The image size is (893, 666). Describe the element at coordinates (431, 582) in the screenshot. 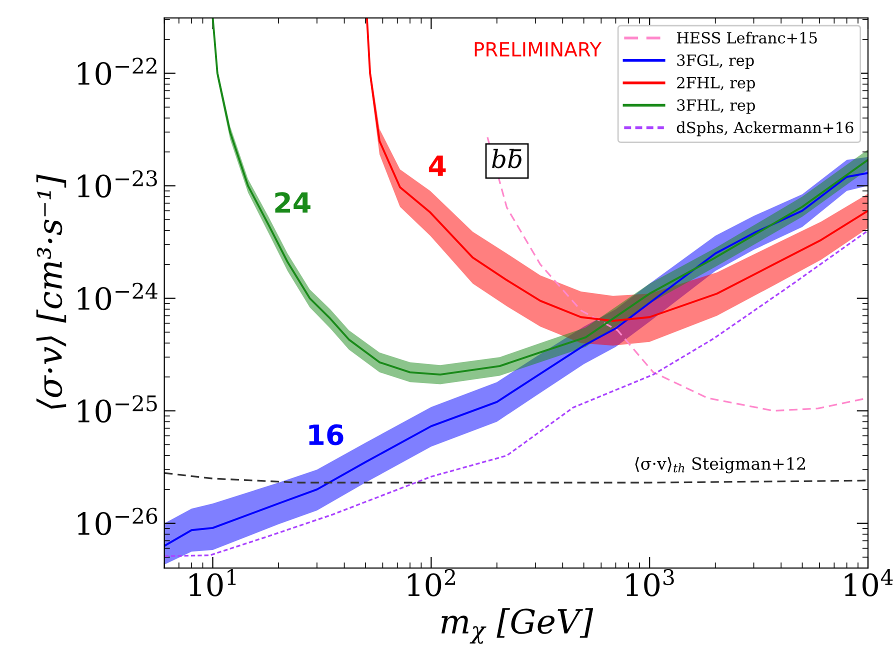

I see `x-tick-label: 10$^{2}$` at that location.